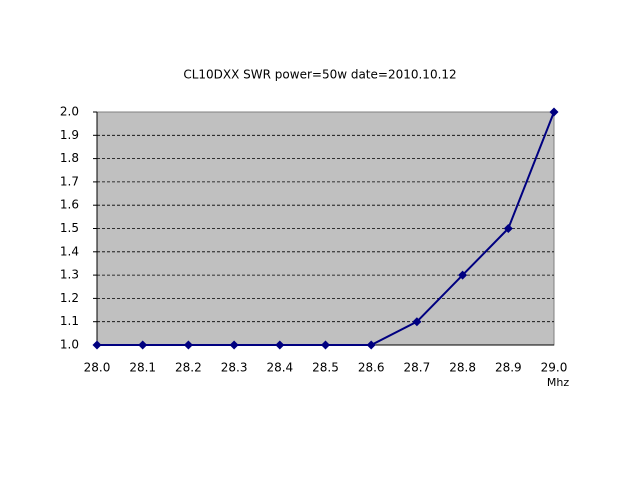  What do you see at coordinates (554, 368) in the screenshot?
I see `x-tick-label: 29.0` at bounding box center [554, 368].